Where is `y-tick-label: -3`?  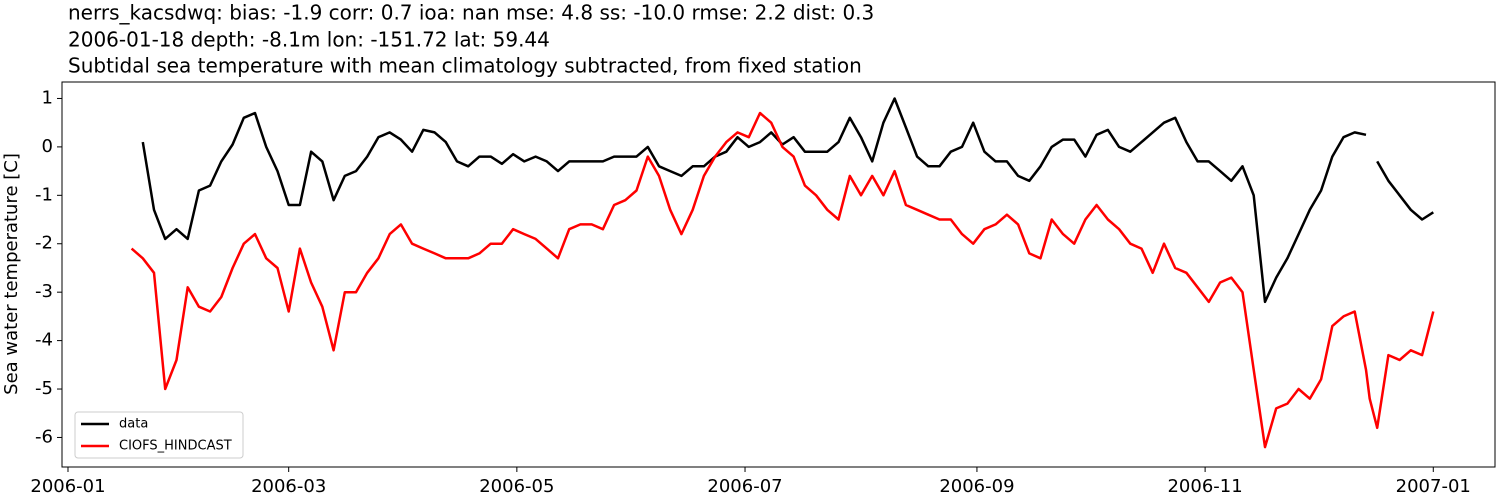
y-tick-label: -3 is located at coordinates (44, 291).